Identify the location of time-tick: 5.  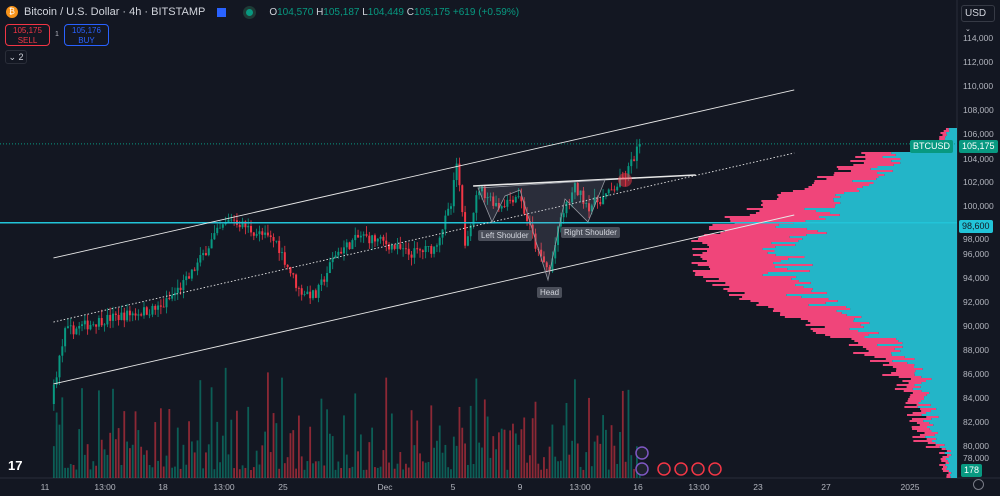
(453, 487).